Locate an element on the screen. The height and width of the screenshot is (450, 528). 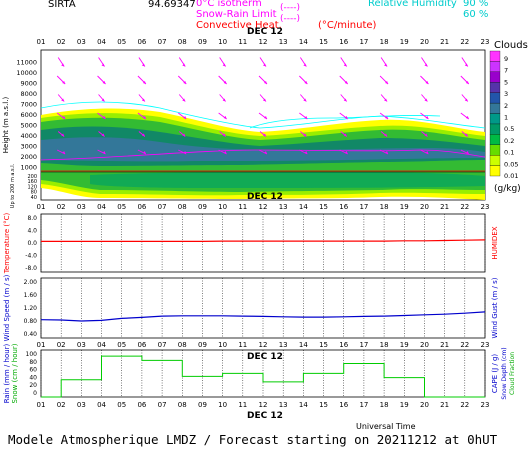
ytick-label: 0.0 is located at coordinates (32, 243).